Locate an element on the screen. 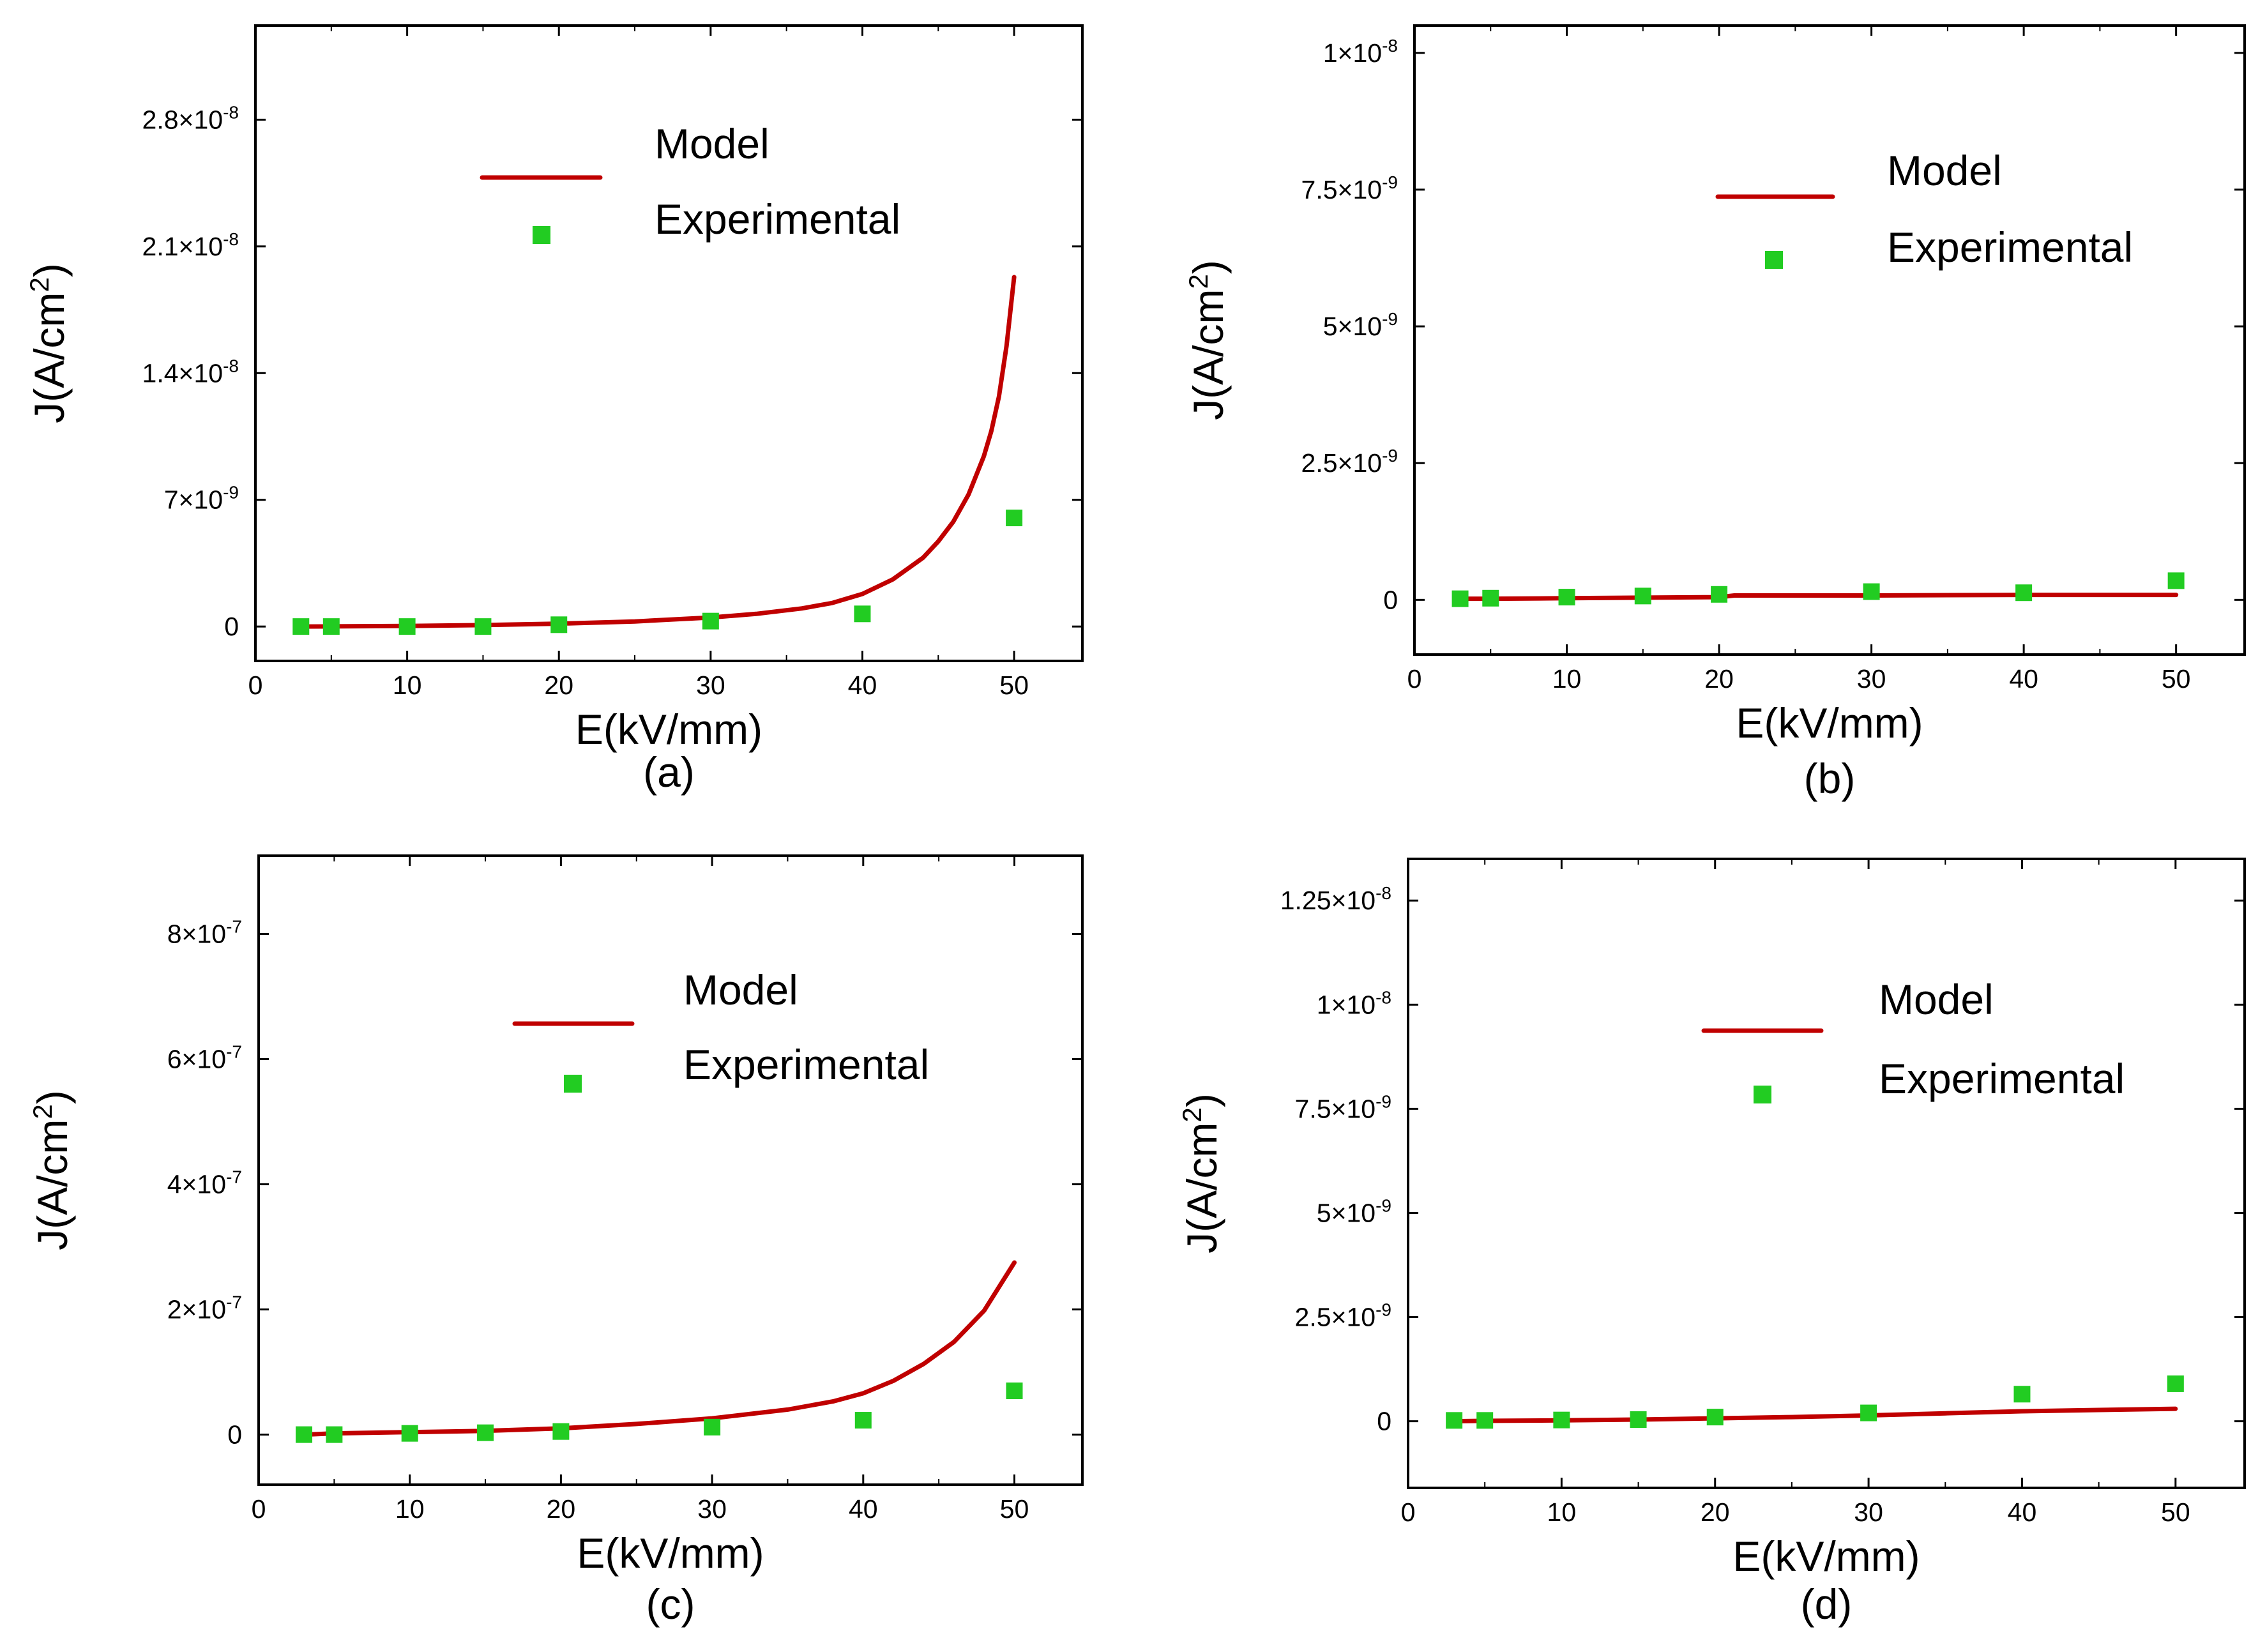  y-tick-label: 1.4×10⁻⁸ is located at coordinates (190, 372).